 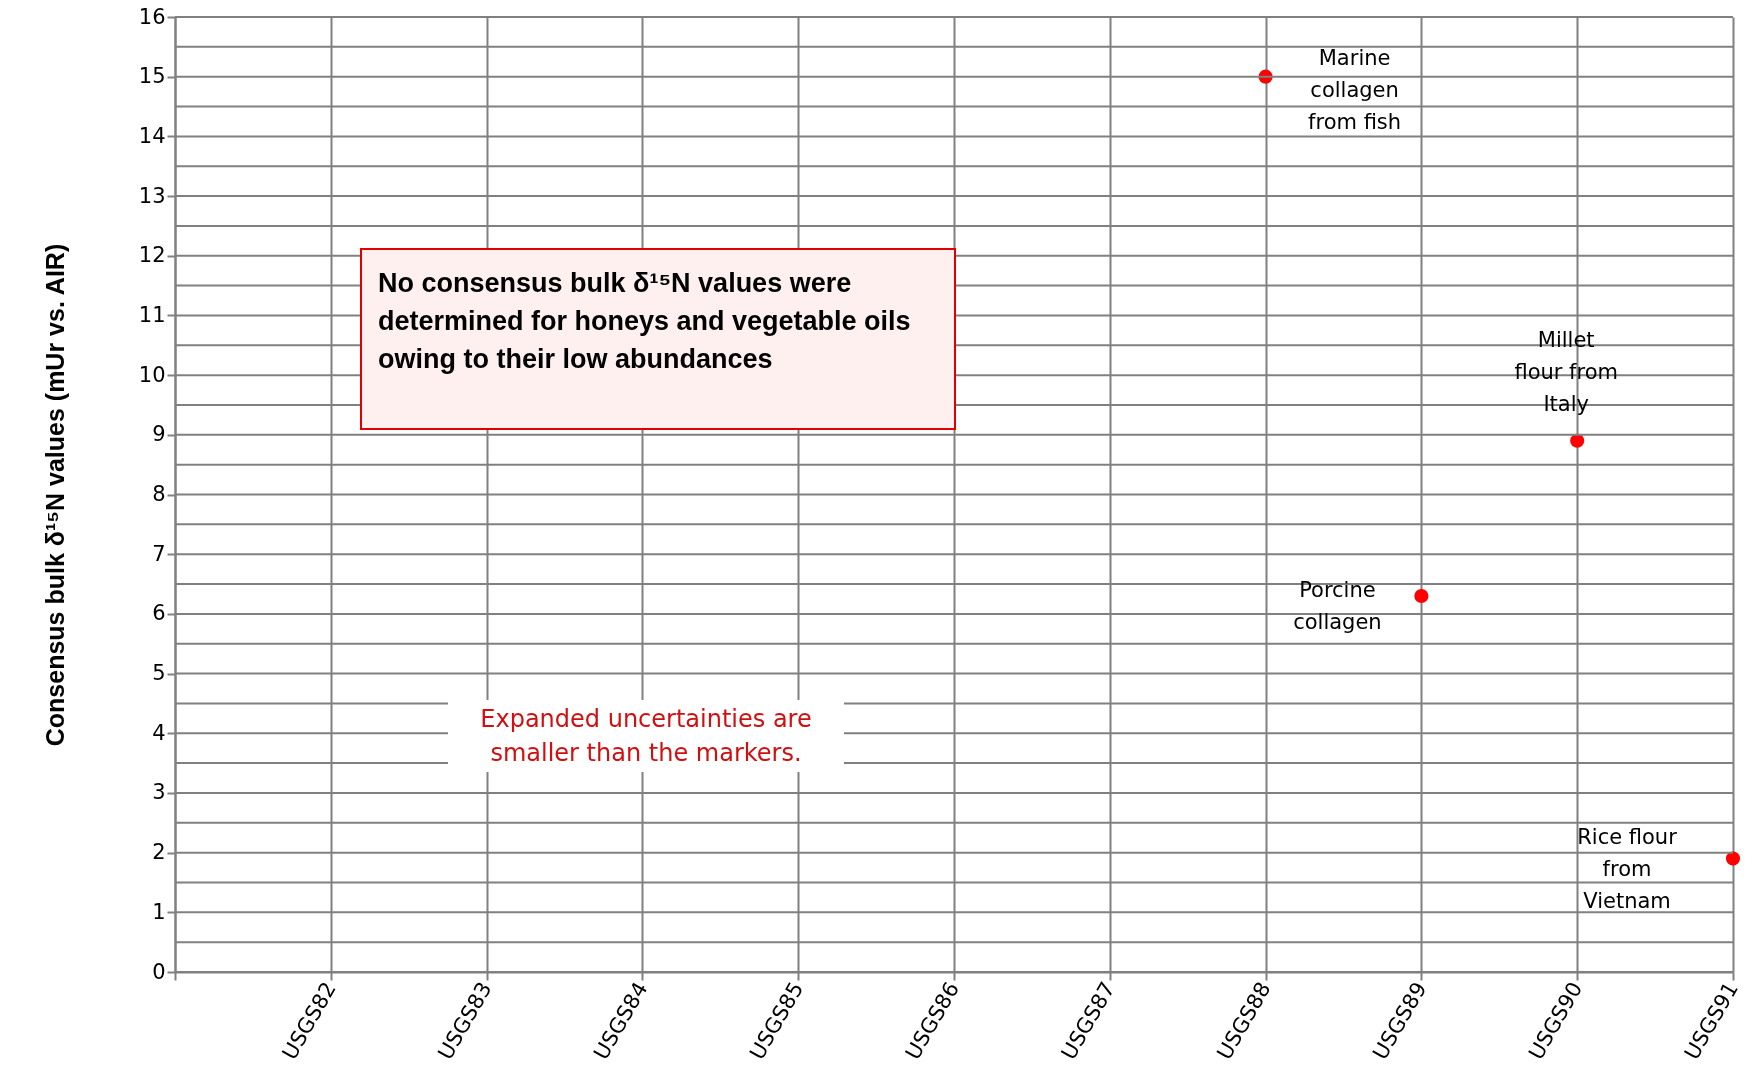 I want to click on annotation: Marine collagen from fish, so click(x=1355, y=89).